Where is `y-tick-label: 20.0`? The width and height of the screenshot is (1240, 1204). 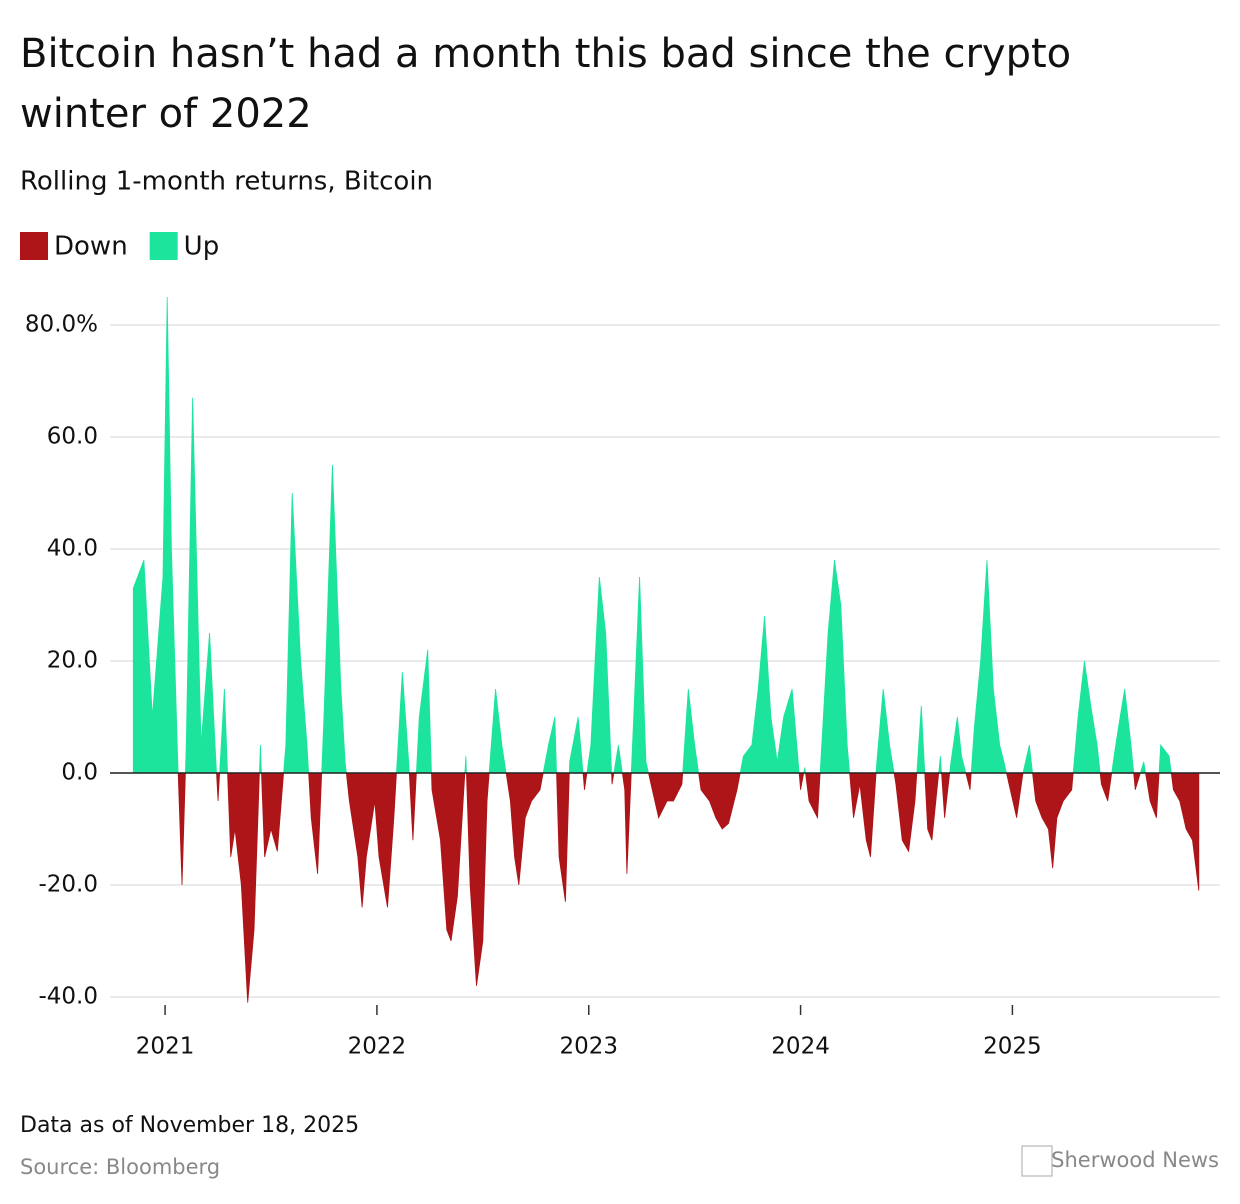
y-tick-label: 20.0 is located at coordinates (72, 661).